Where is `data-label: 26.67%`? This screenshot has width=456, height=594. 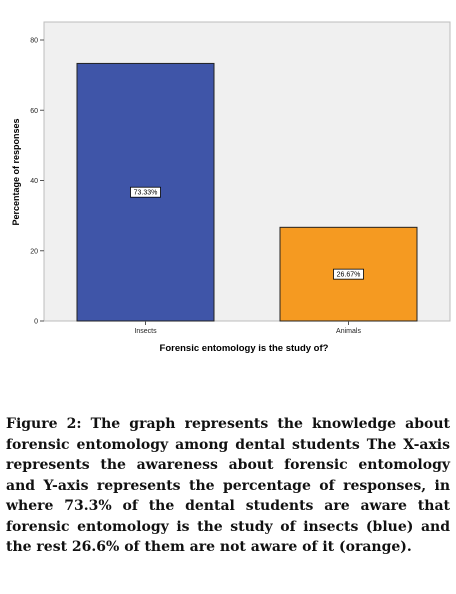
data-label: 26.67% is located at coordinates (349, 275).